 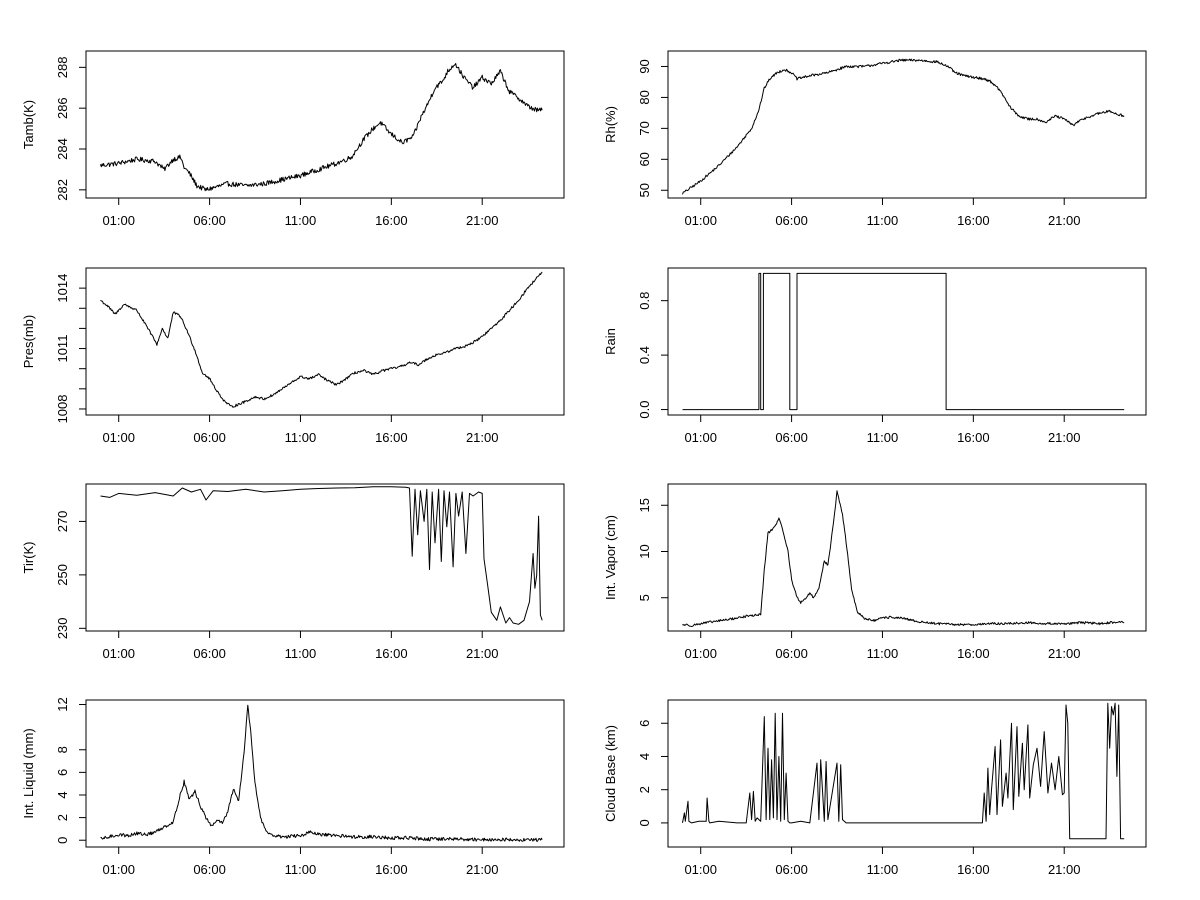 What do you see at coordinates (610, 341) in the screenshot?
I see `y-axis-label-3: Rain` at bounding box center [610, 341].